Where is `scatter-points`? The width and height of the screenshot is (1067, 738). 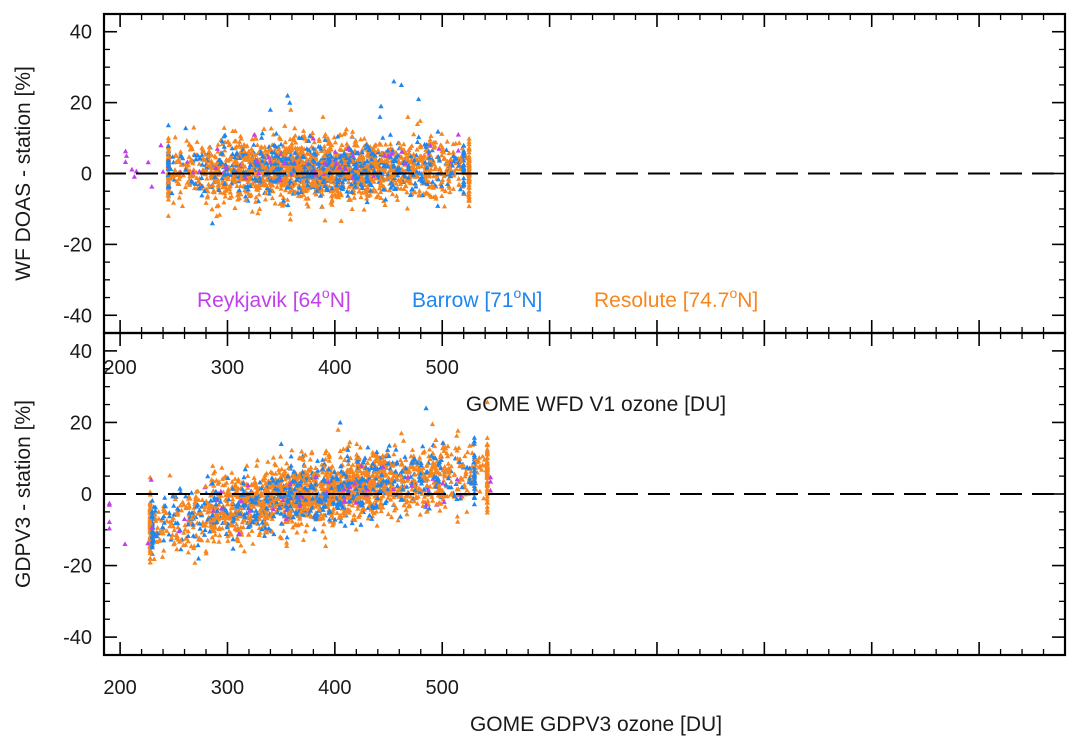 scatter-points is located at coordinates (297, 152).